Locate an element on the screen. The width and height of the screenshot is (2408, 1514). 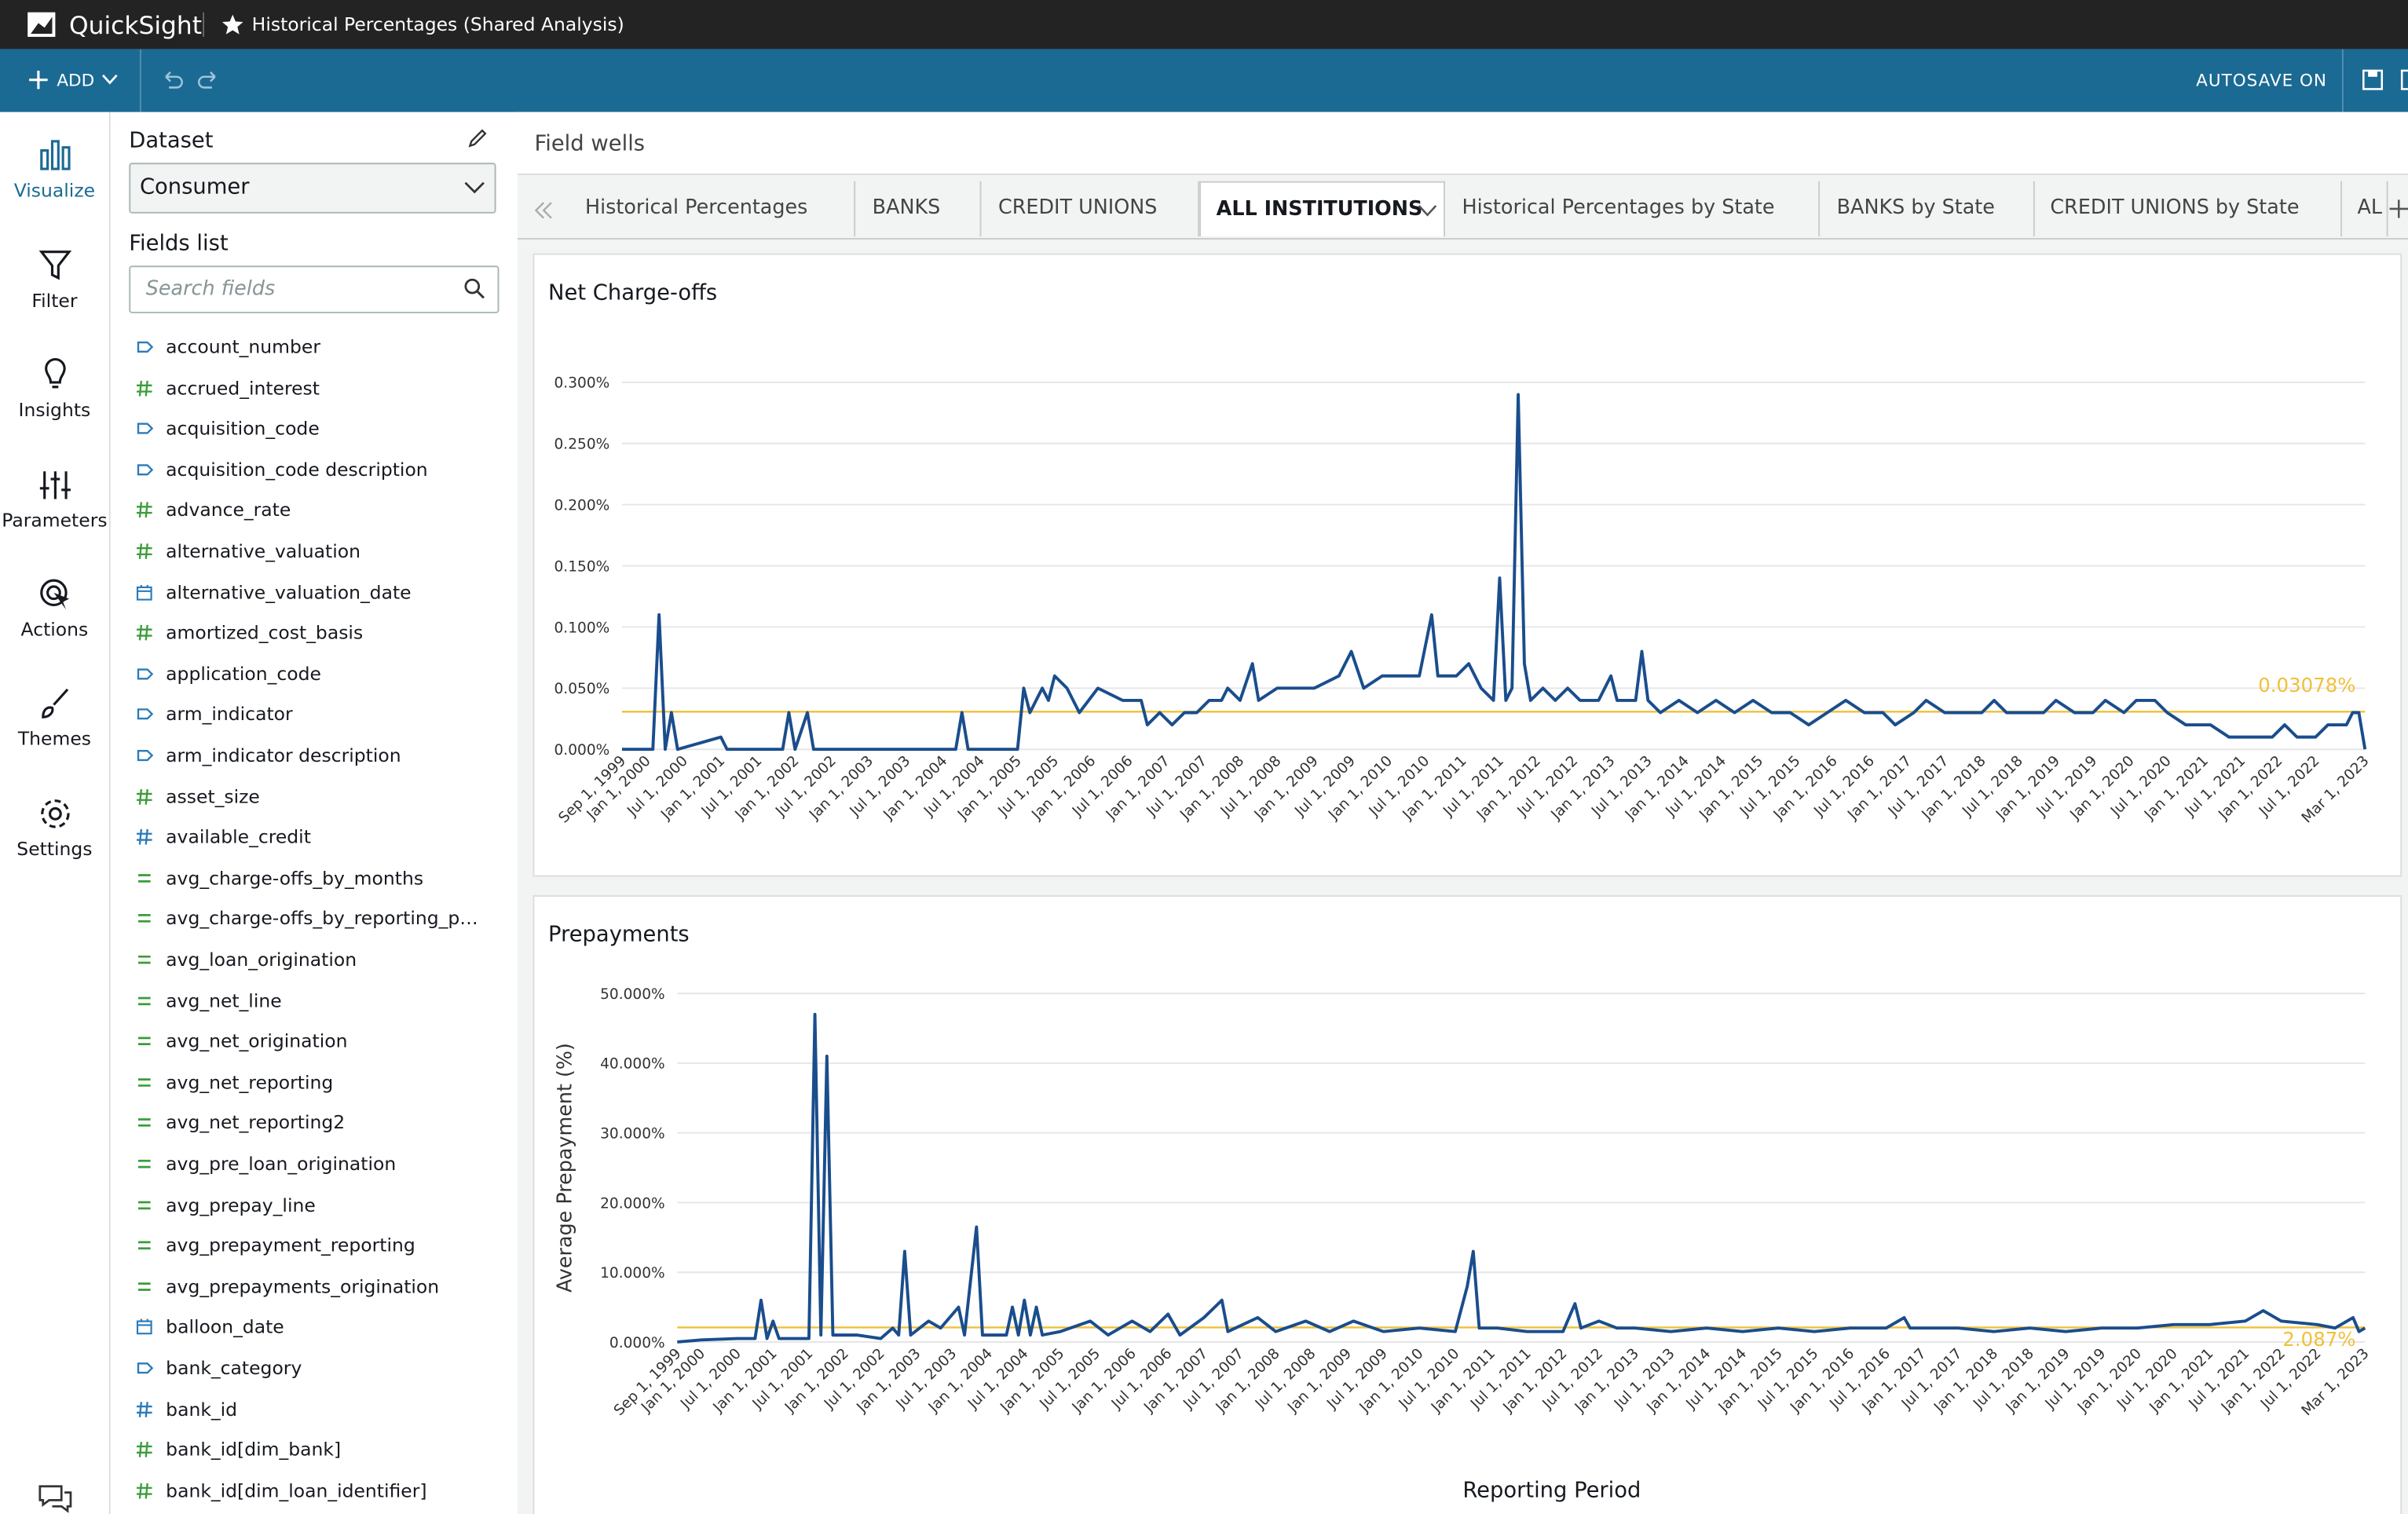
field-name: balloon_date is located at coordinates (225, 1327).